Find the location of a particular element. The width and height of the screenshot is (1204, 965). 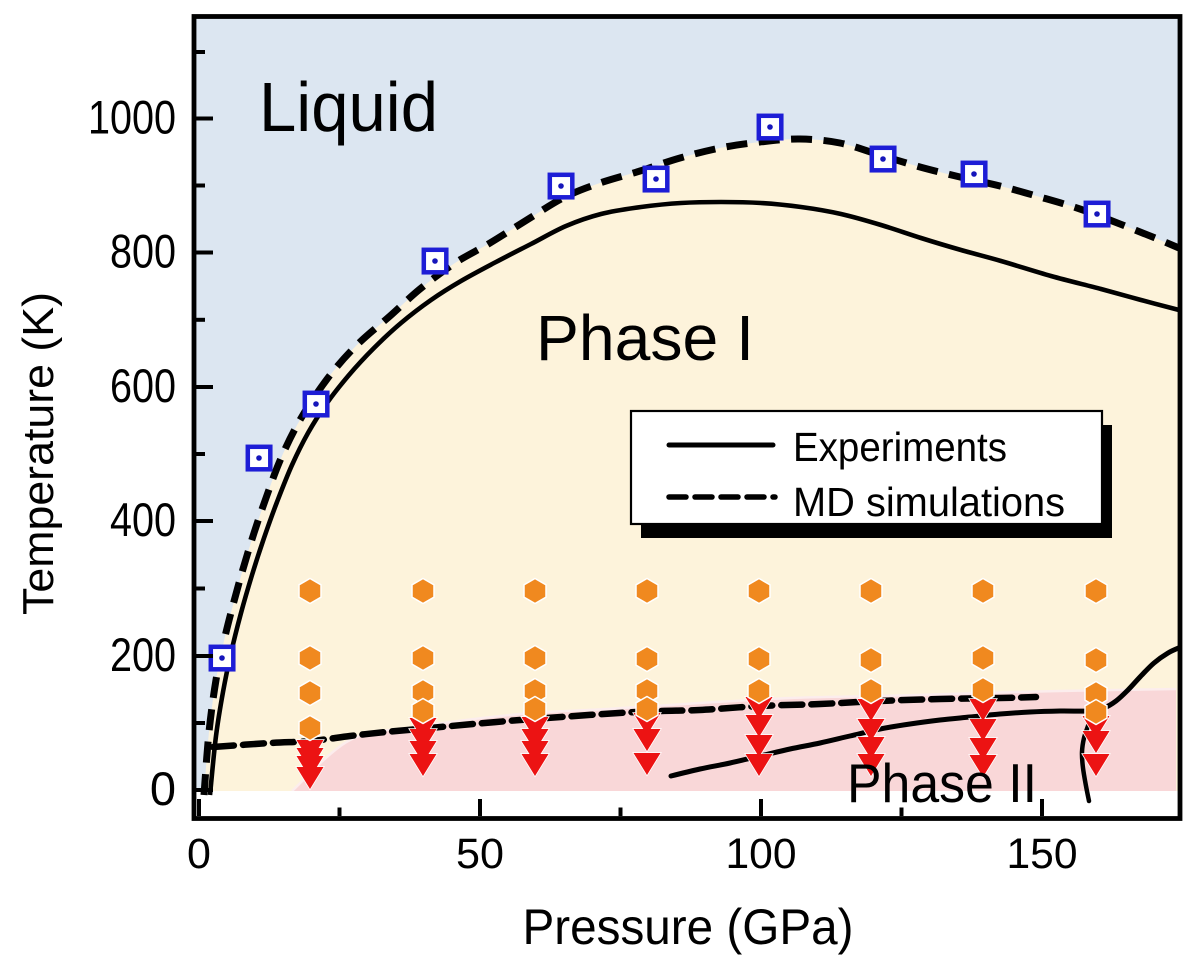

svg-text: Liquid is located at coordinates (348, 107).